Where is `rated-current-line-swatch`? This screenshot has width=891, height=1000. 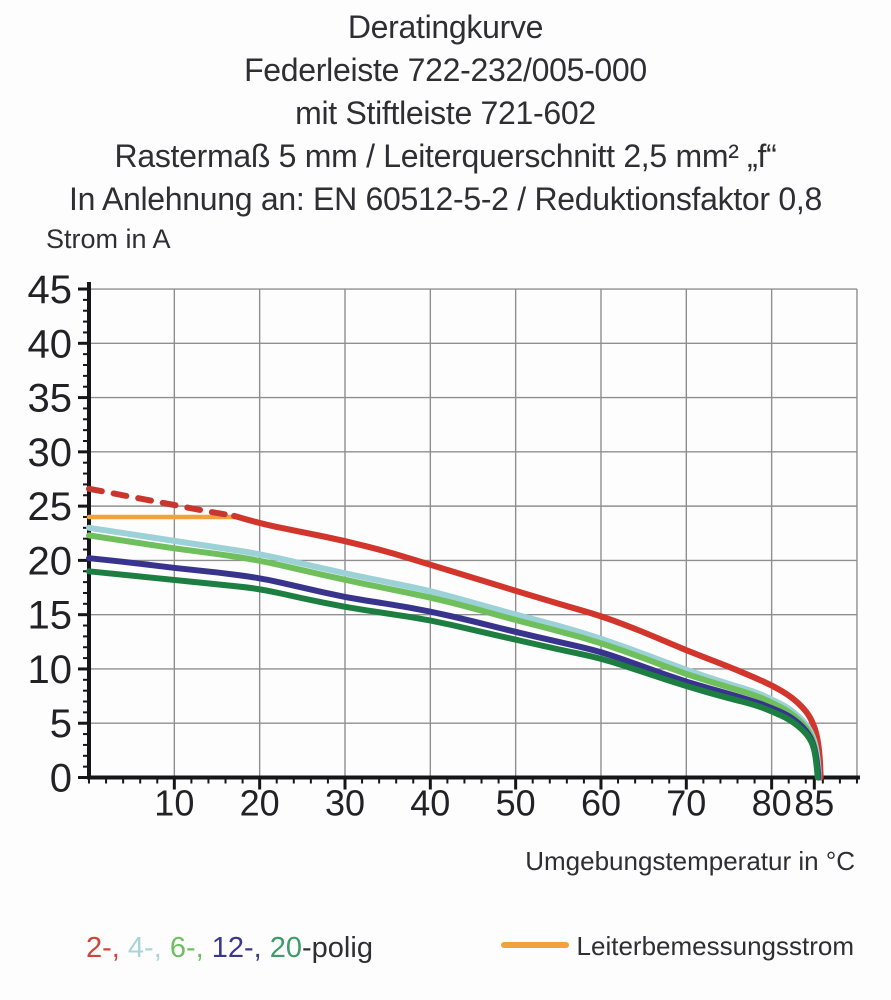
rated-current-line-swatch is located at coordinates (535, 945).